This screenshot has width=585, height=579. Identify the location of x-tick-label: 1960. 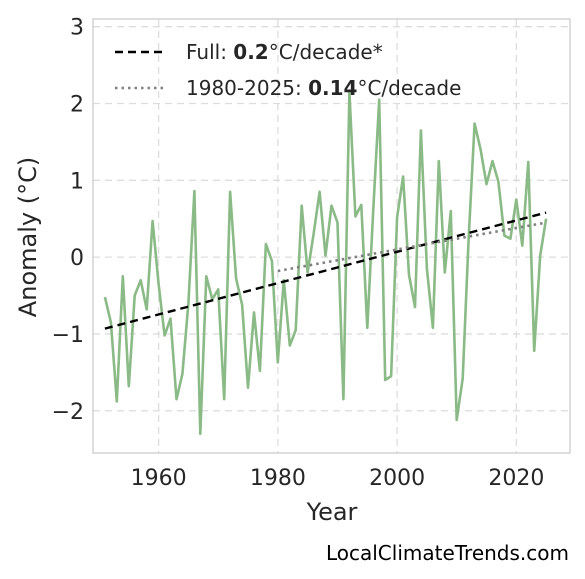
(159, 478).